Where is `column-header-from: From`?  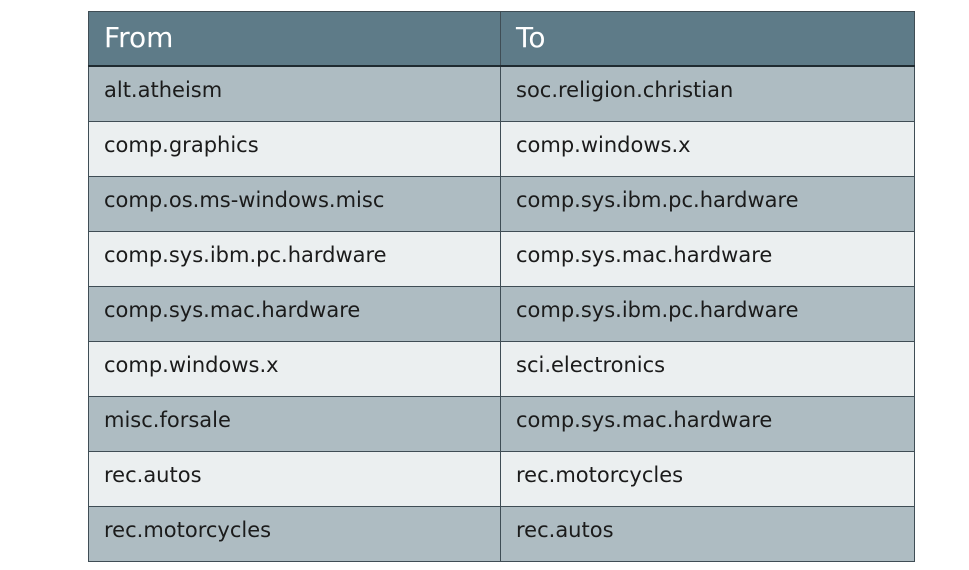
column-header-from: From is located at coordinates (294, 39).